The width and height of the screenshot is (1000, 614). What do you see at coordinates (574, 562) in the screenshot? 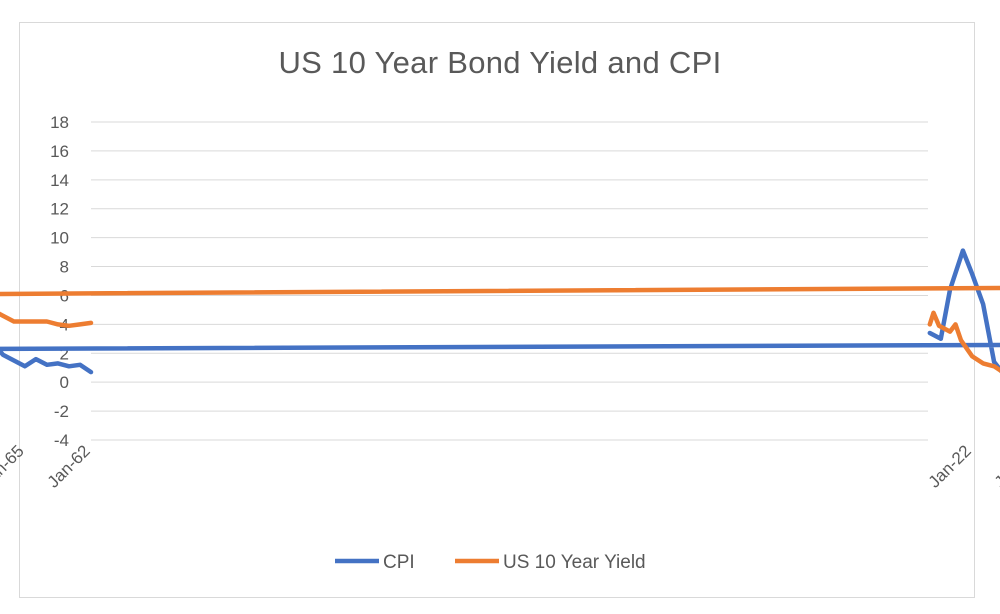
I see `legend-label: US 10 Year Yield` at bounding box center [574, 562].